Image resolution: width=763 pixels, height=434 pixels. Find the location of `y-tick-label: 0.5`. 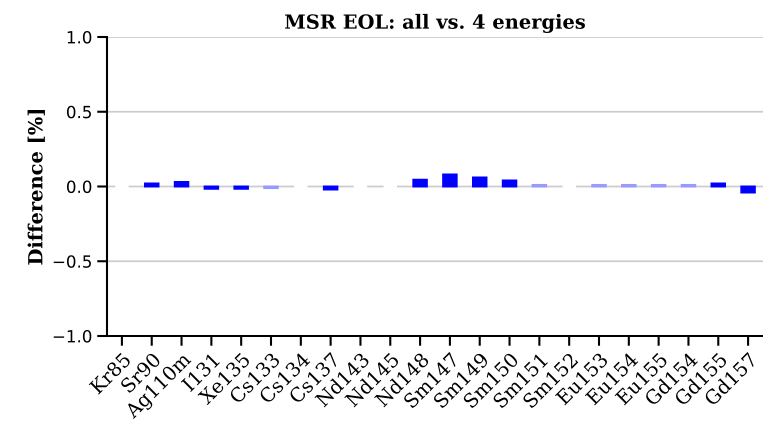

y-tick-label: 0.5 is located at coordinates (79, 112).